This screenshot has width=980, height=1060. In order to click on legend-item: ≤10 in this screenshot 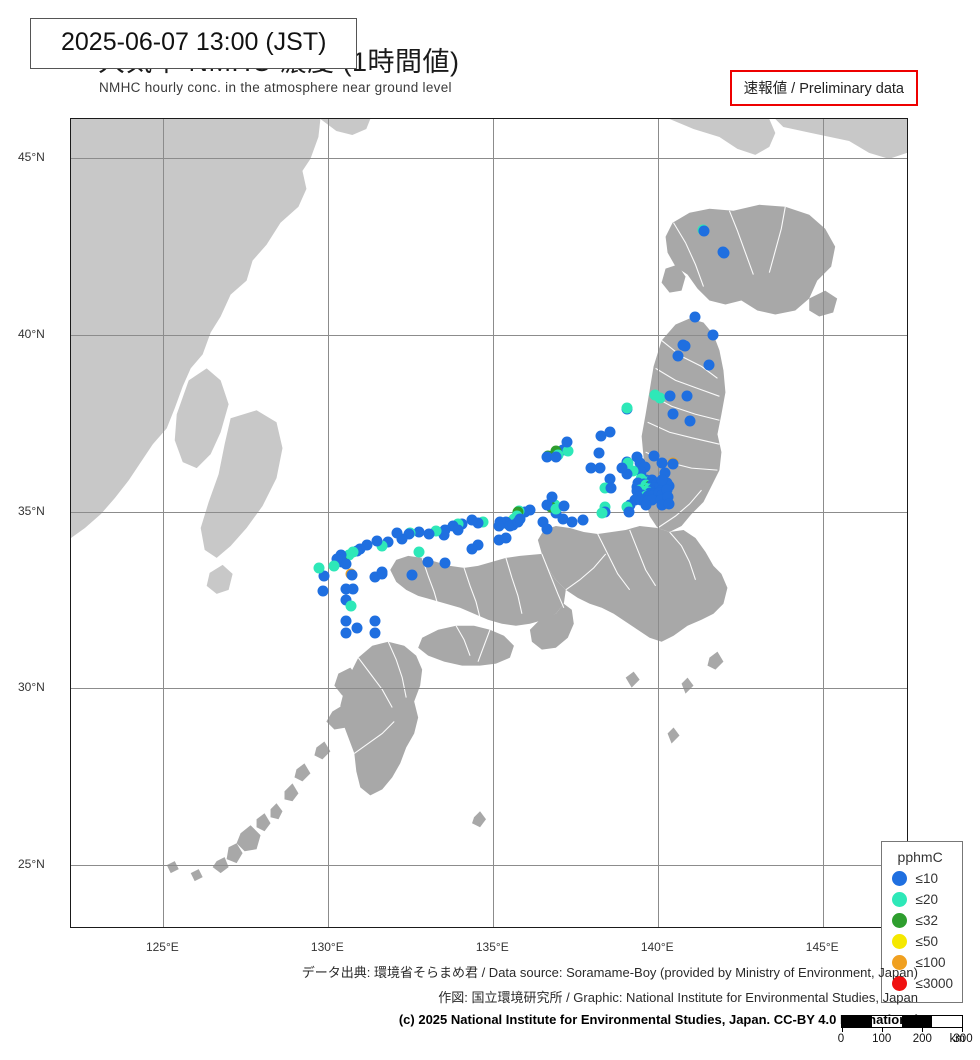, I will do `click(922, 878)`.